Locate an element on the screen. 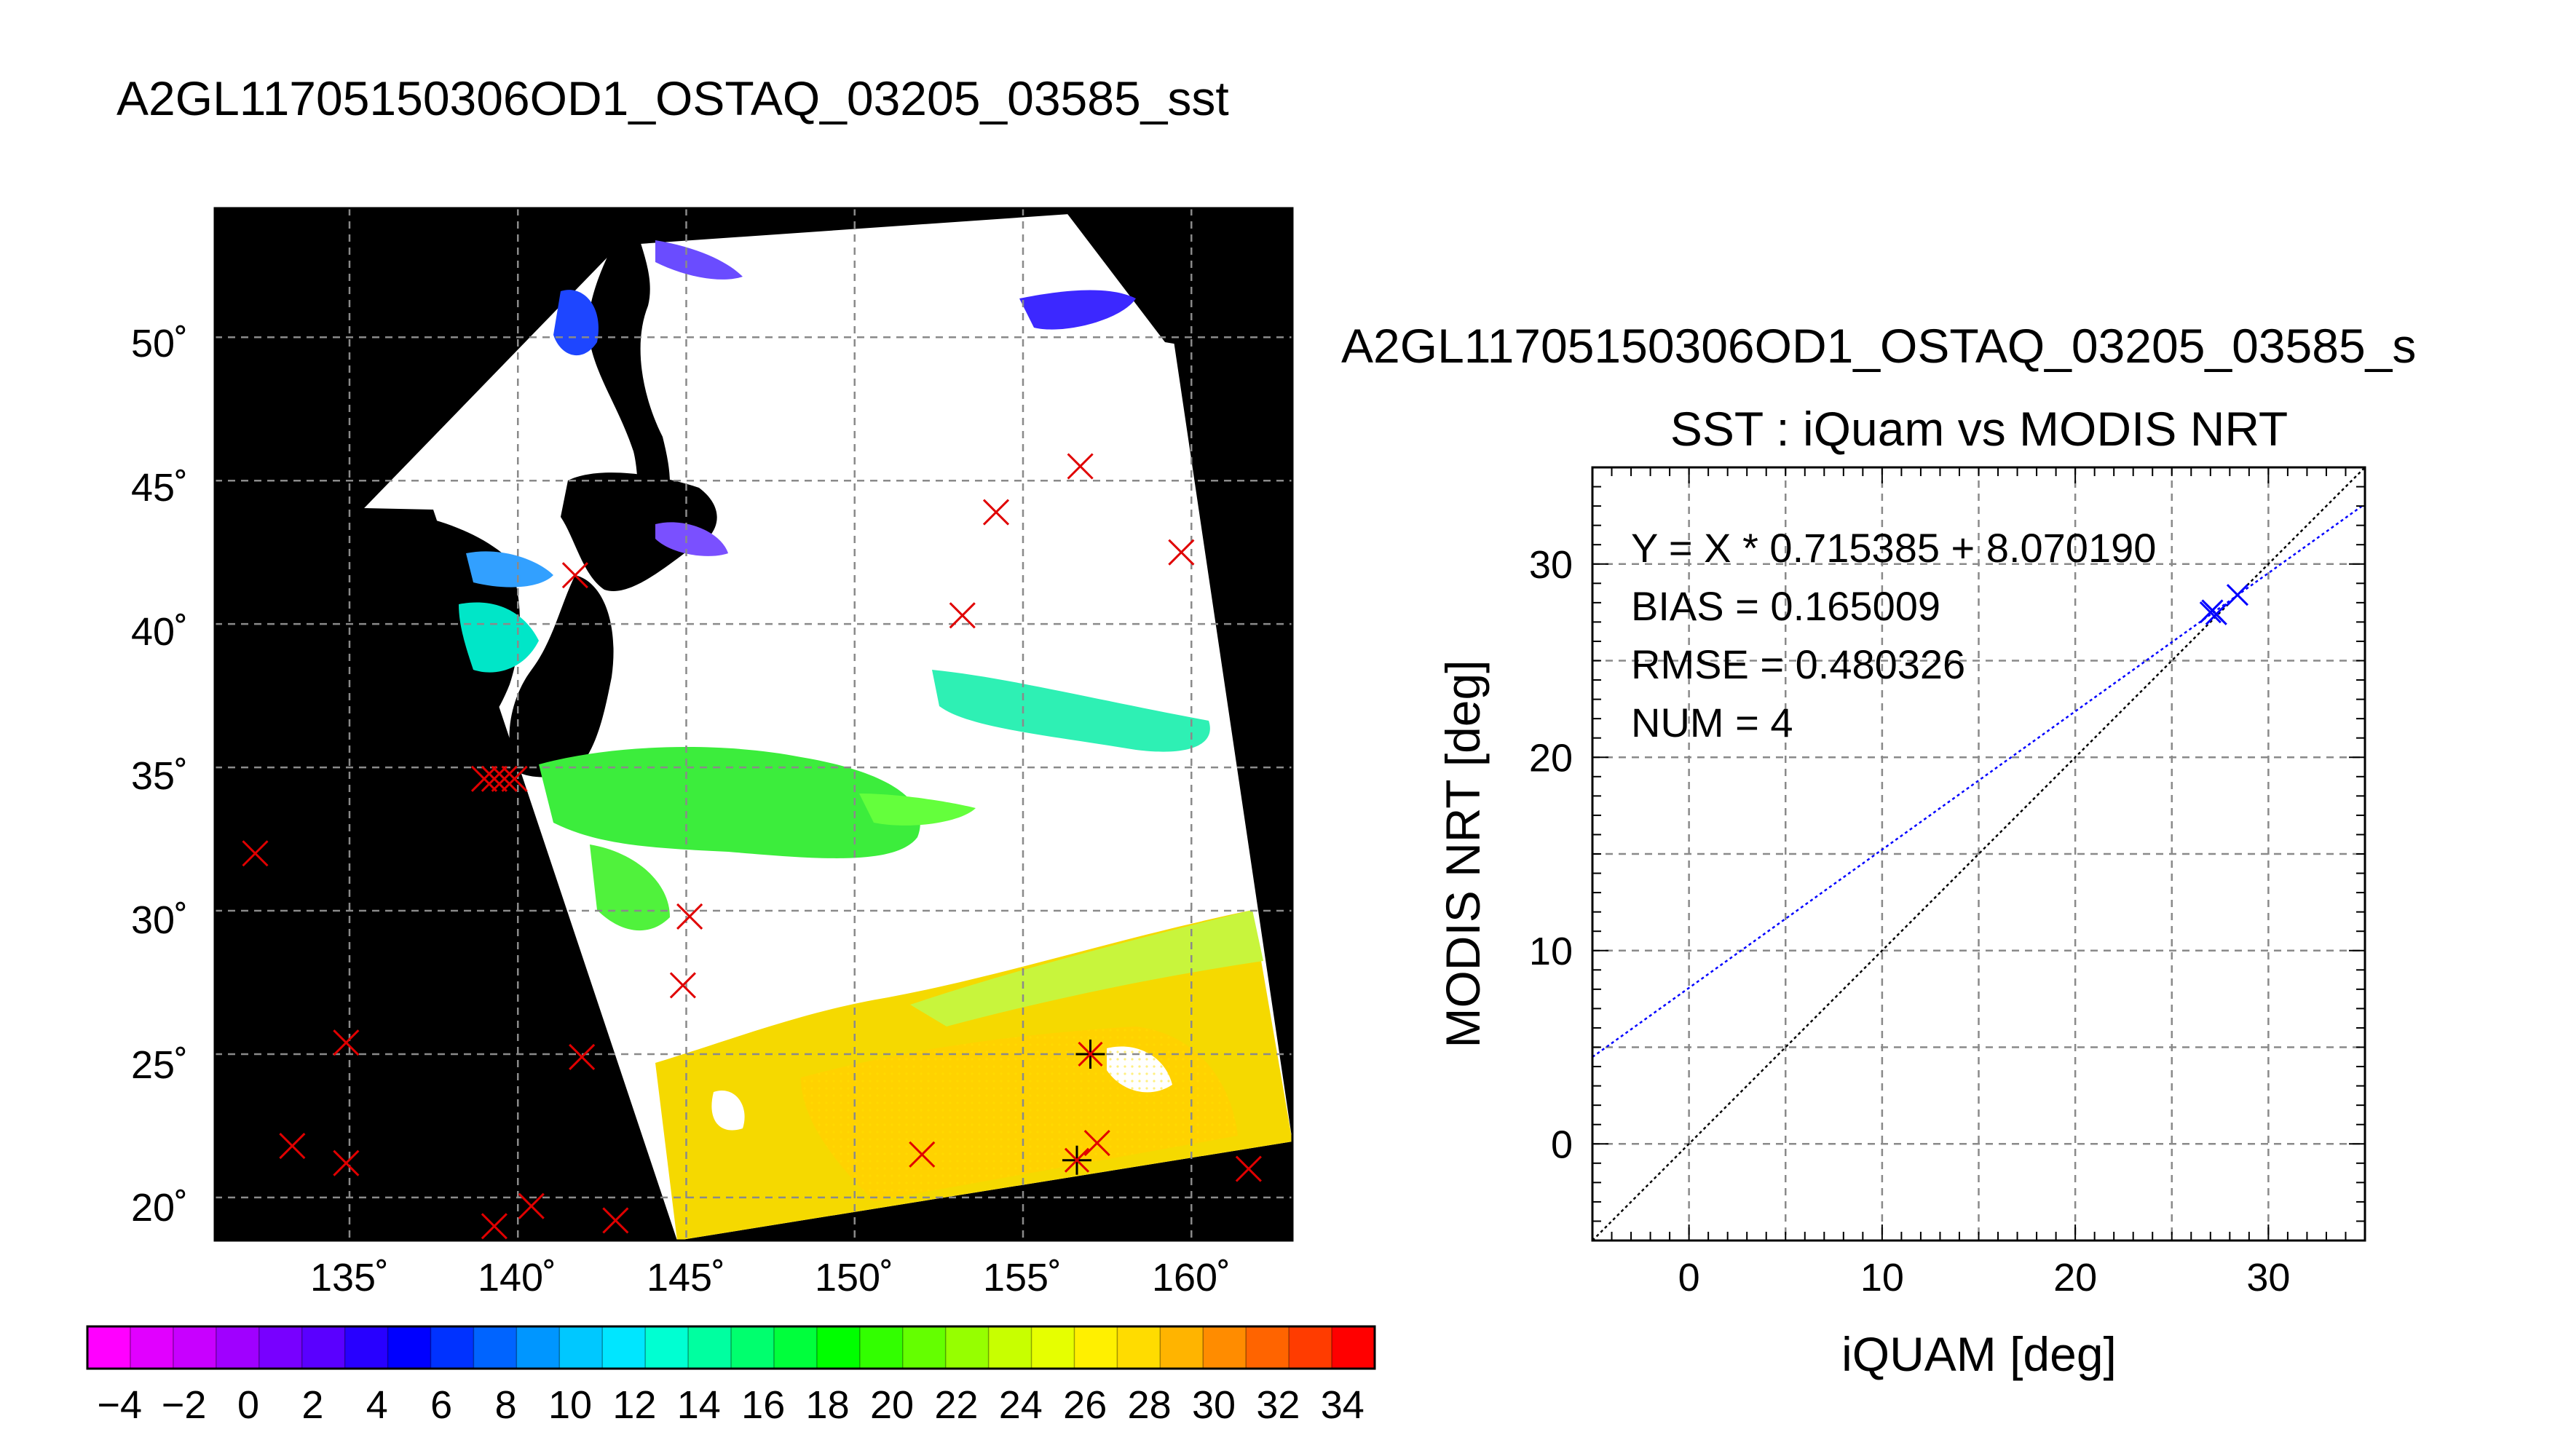 Image resolution: width=2555 pixels, height=1456 pixels. lat-label: 25˚ is located at coordinates (159, 1065).